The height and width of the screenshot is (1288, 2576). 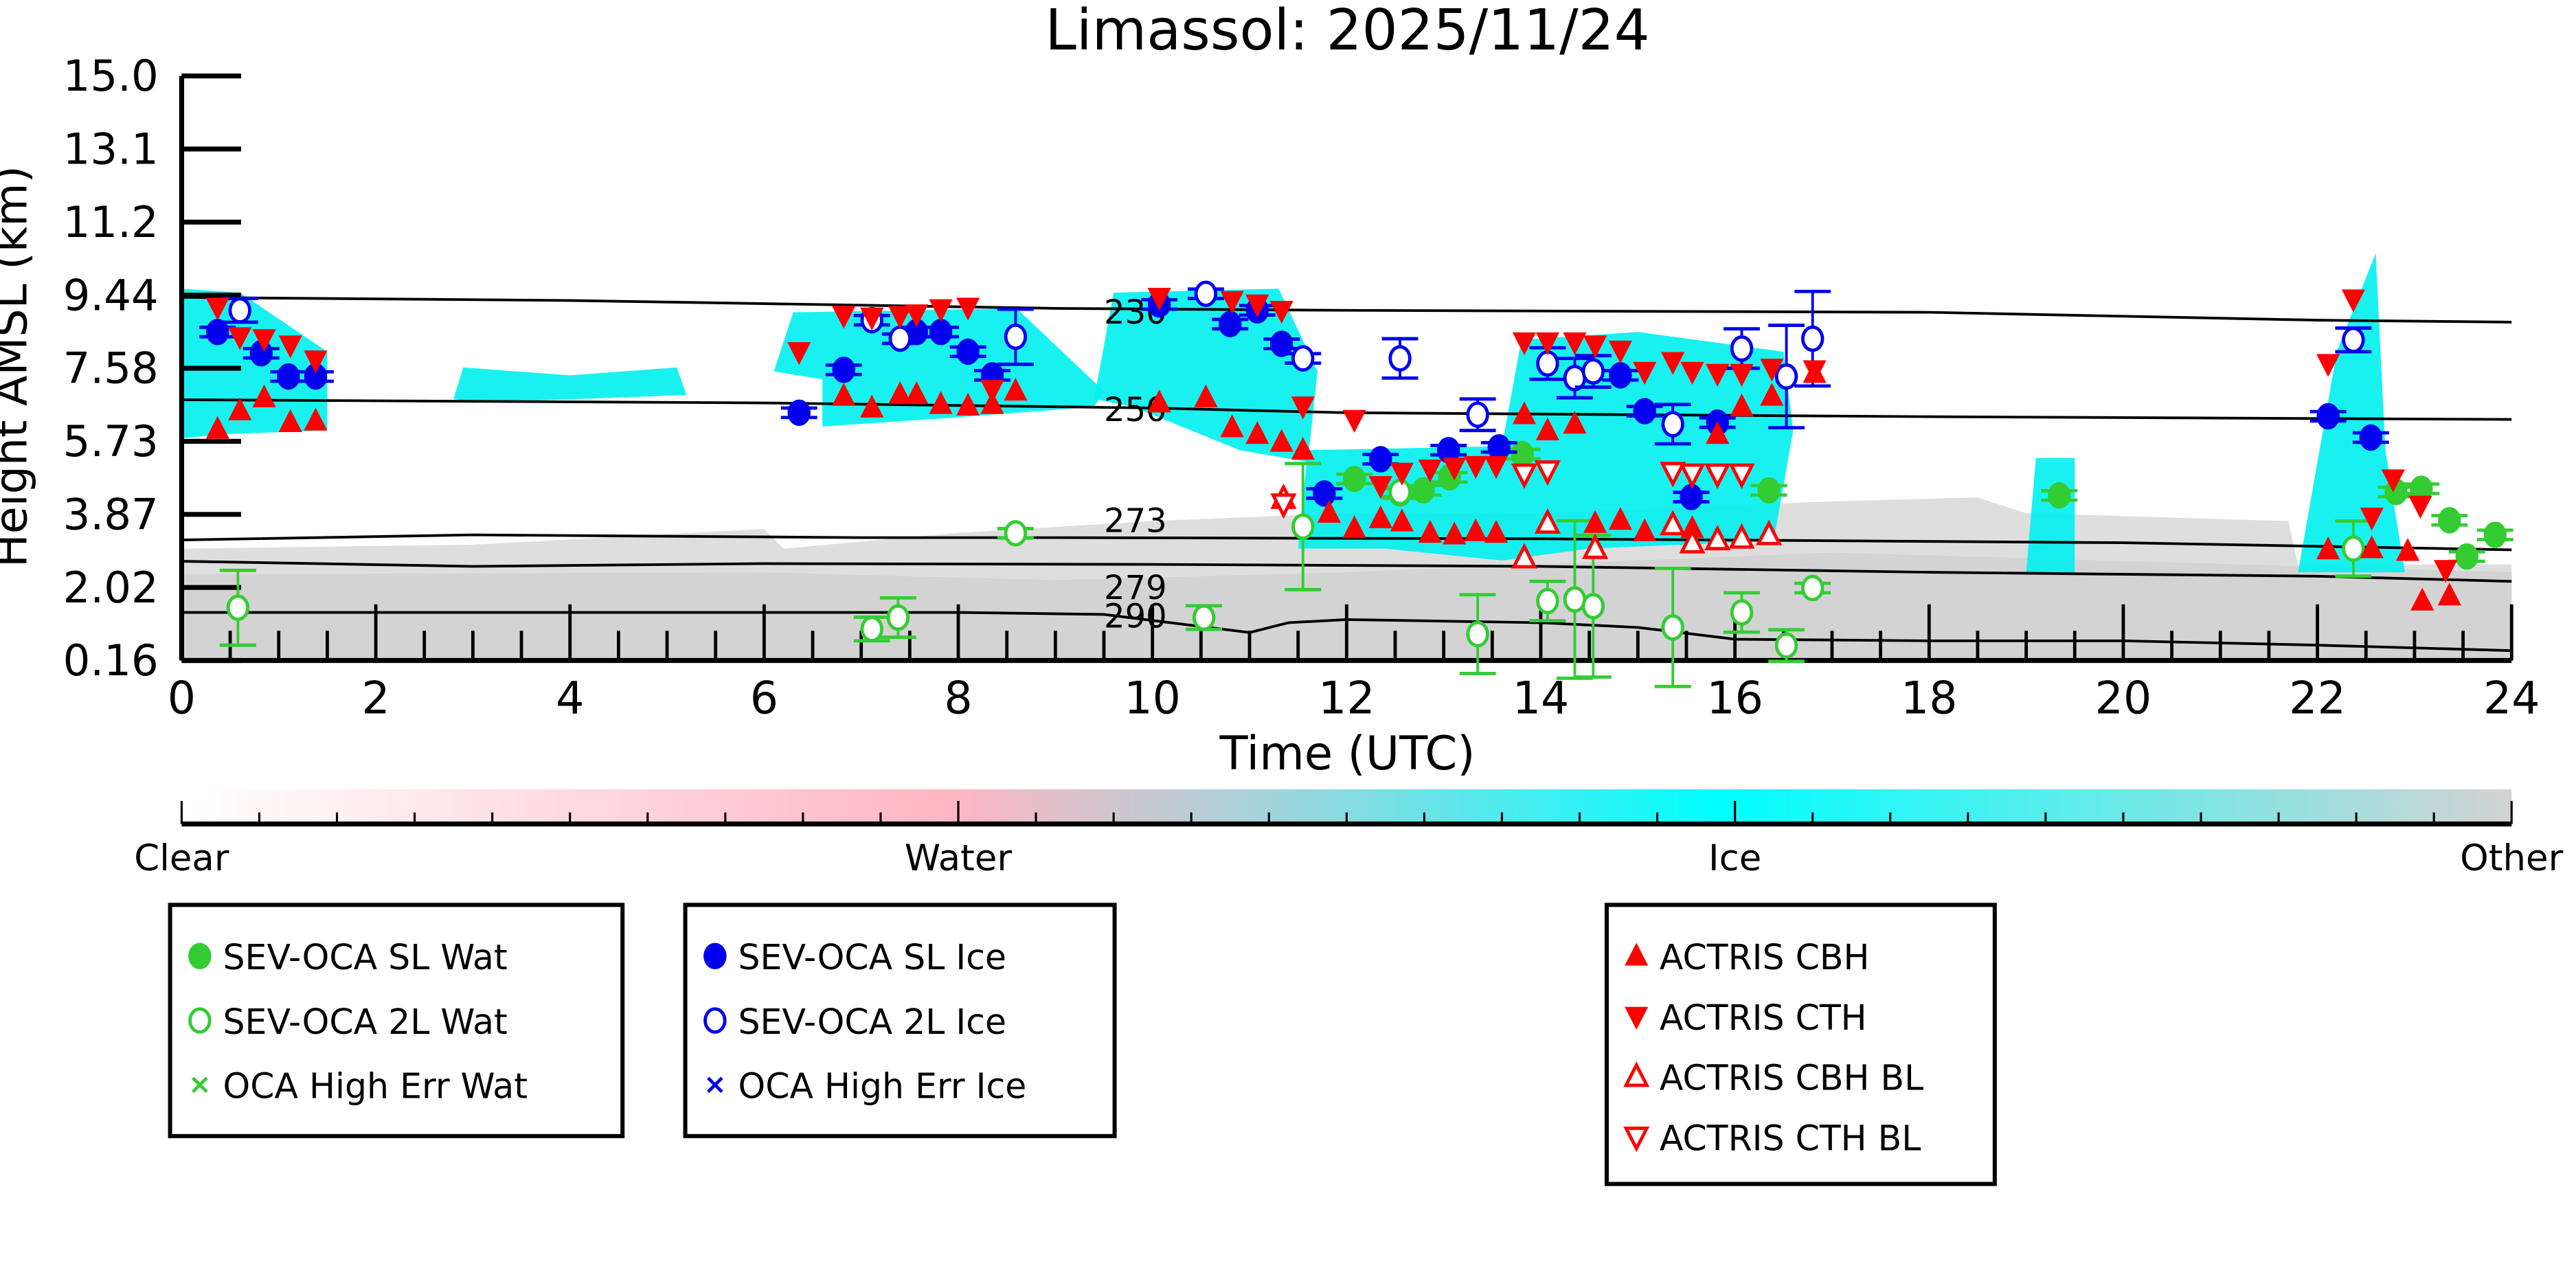 I want to click on legend-entry: OCA High Err Ice, so click(x=866, y=1086).